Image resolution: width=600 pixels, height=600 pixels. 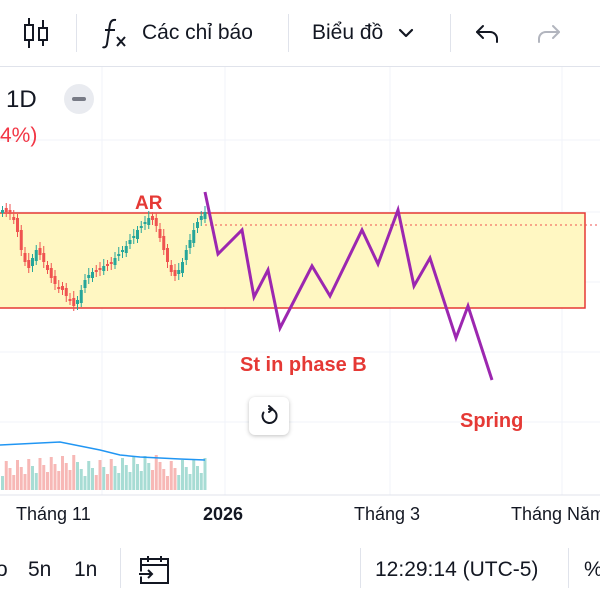 What do you see at coordinates (103, 451) in the screenshot?
I see `volume-ma-line` at bounding box center [103, 451].